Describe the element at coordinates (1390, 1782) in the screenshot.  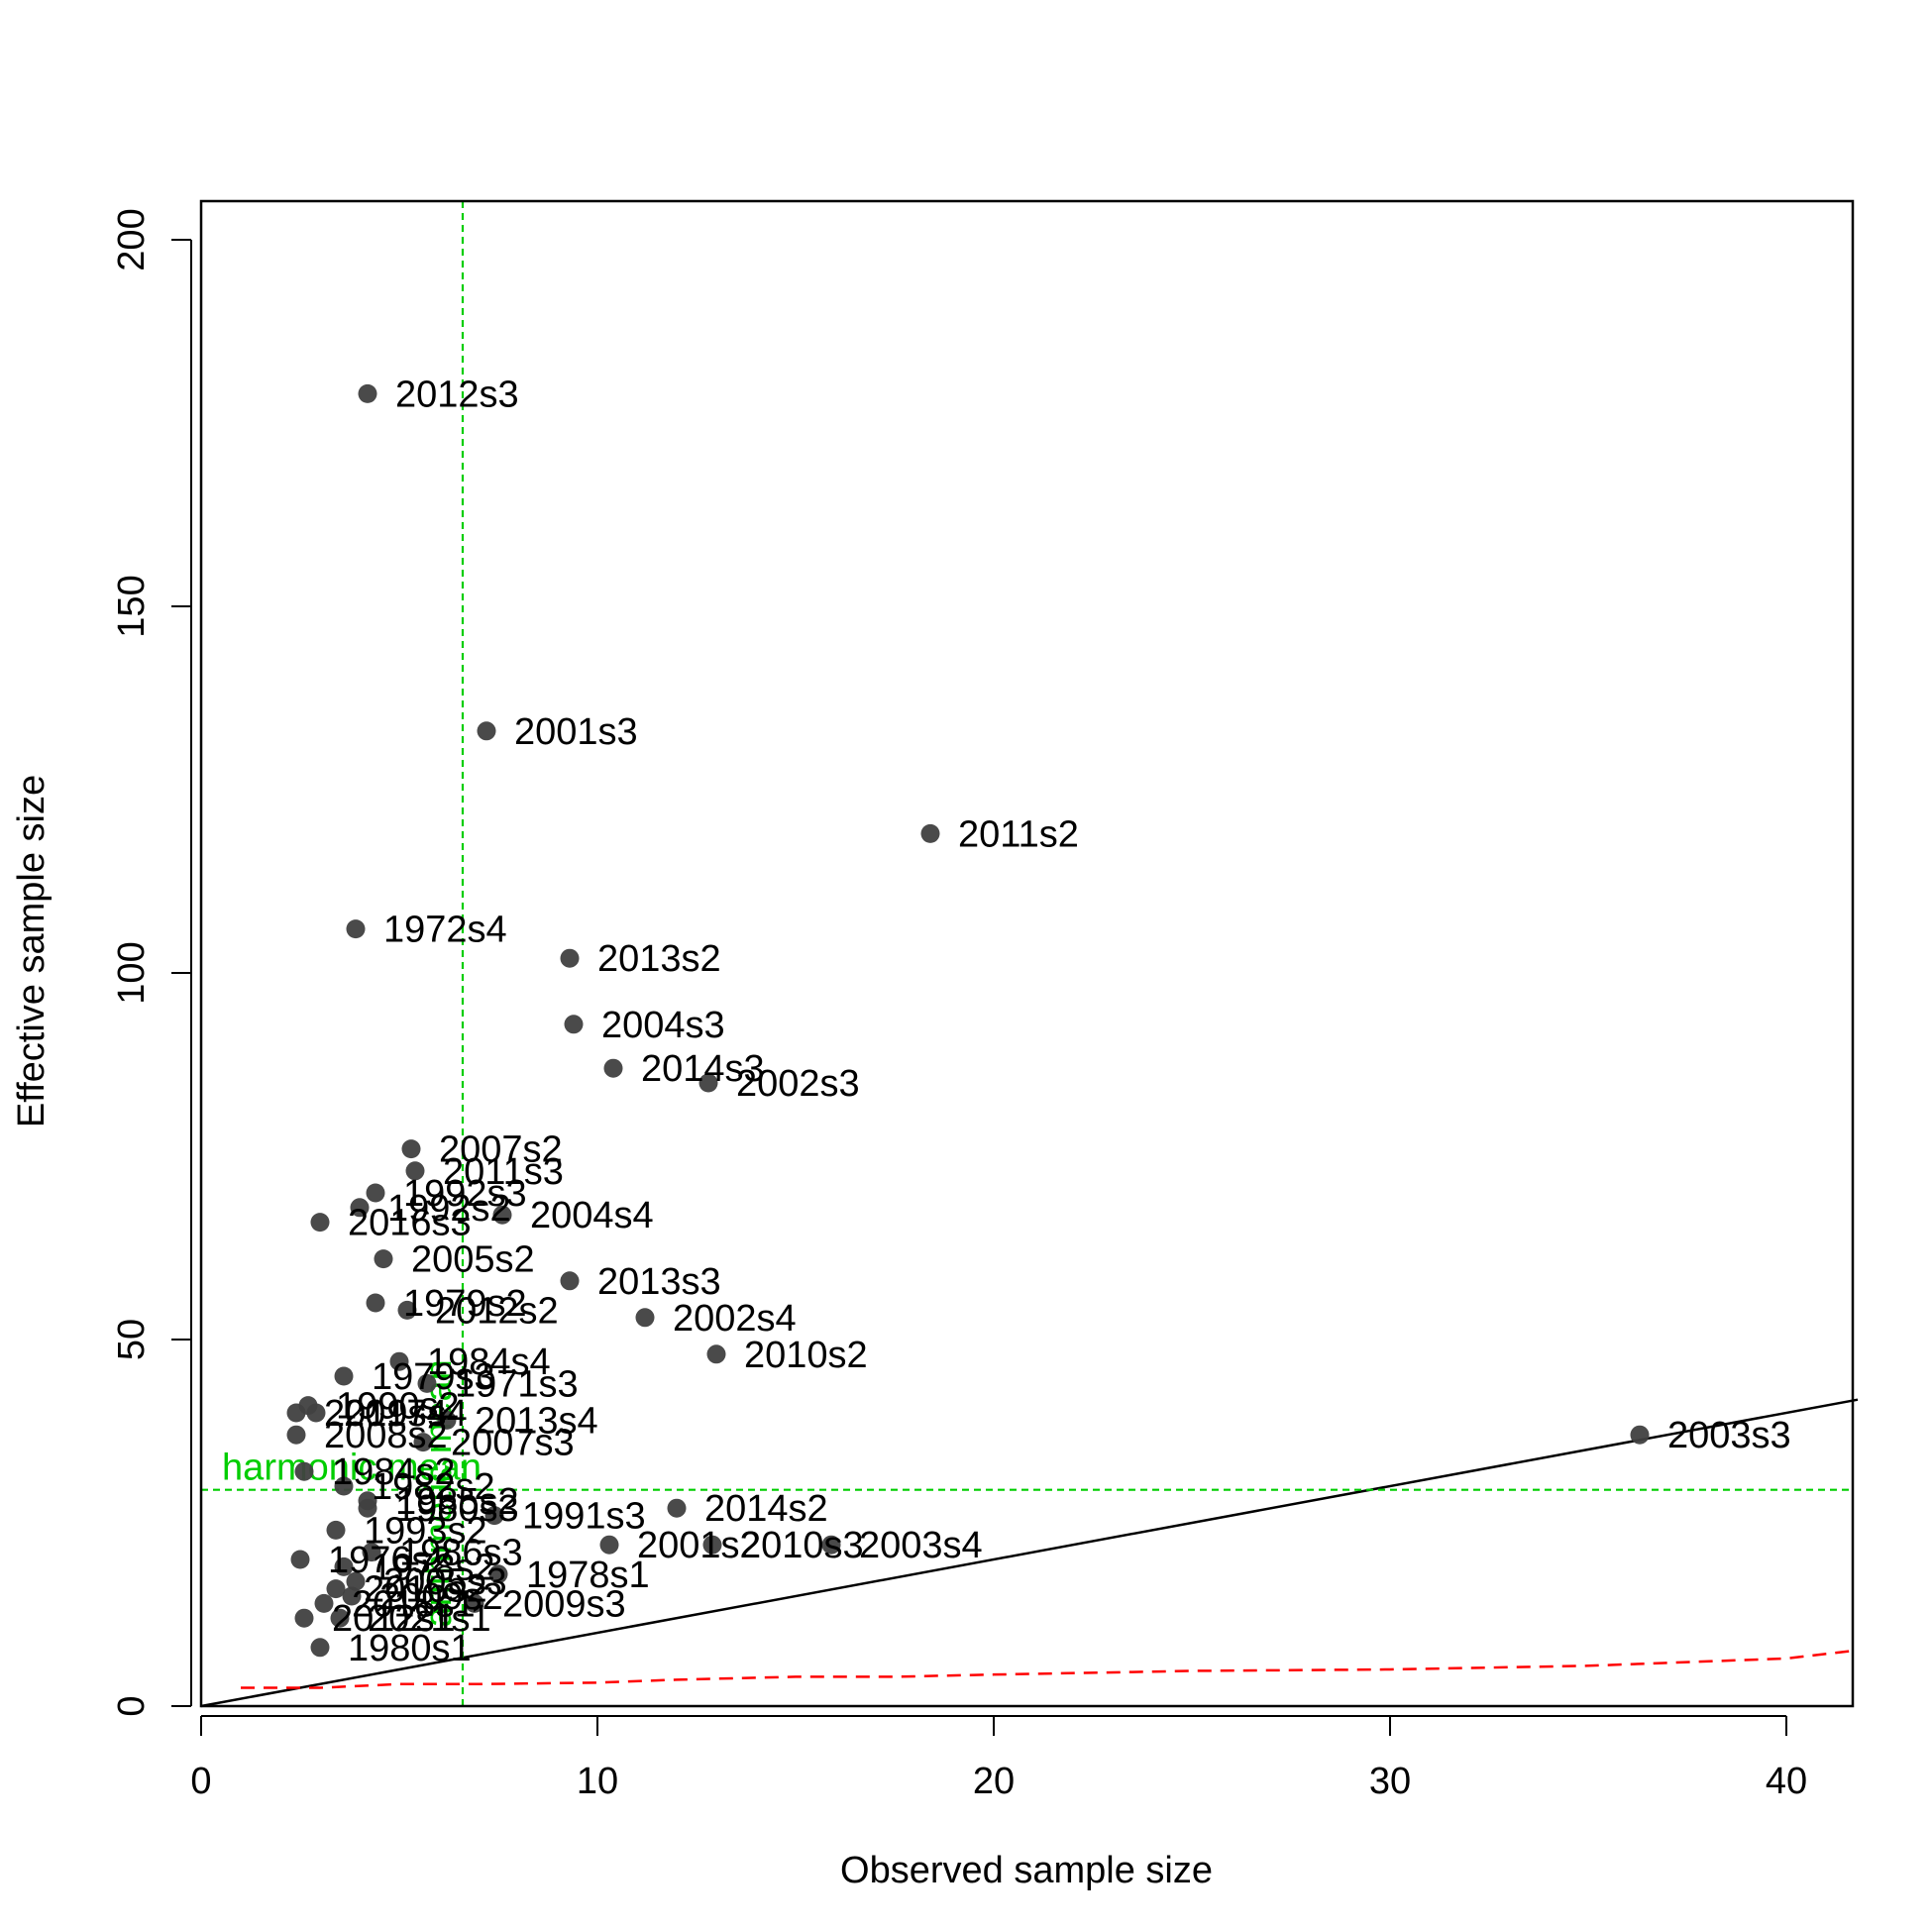
I see `x-tick-label: 30` at that location.